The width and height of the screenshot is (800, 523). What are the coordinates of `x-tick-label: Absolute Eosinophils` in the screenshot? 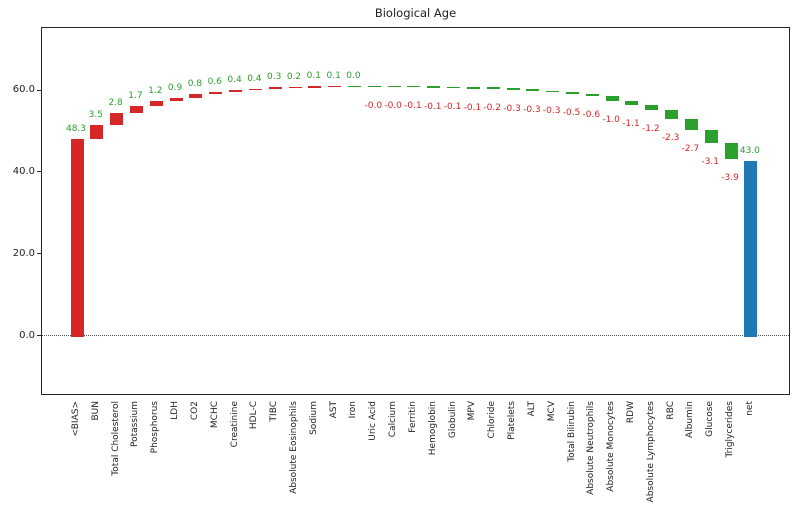 It's located at (294, 447).